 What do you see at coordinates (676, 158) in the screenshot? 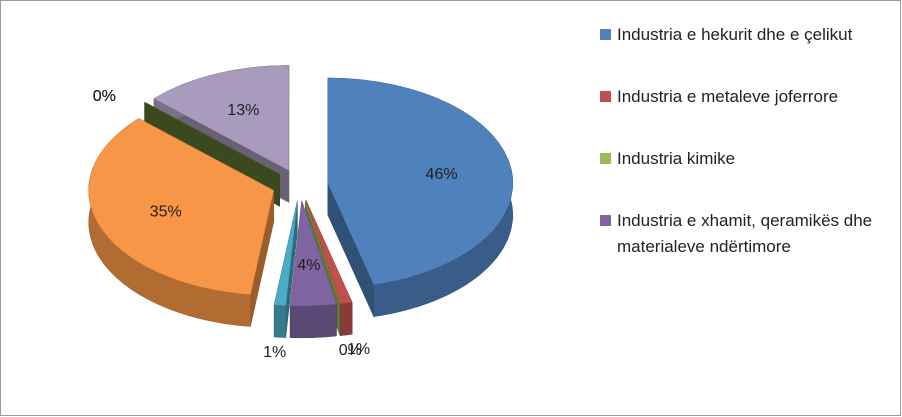
I see `legend-label: Industria kimike` at bounding box center [676, 158].